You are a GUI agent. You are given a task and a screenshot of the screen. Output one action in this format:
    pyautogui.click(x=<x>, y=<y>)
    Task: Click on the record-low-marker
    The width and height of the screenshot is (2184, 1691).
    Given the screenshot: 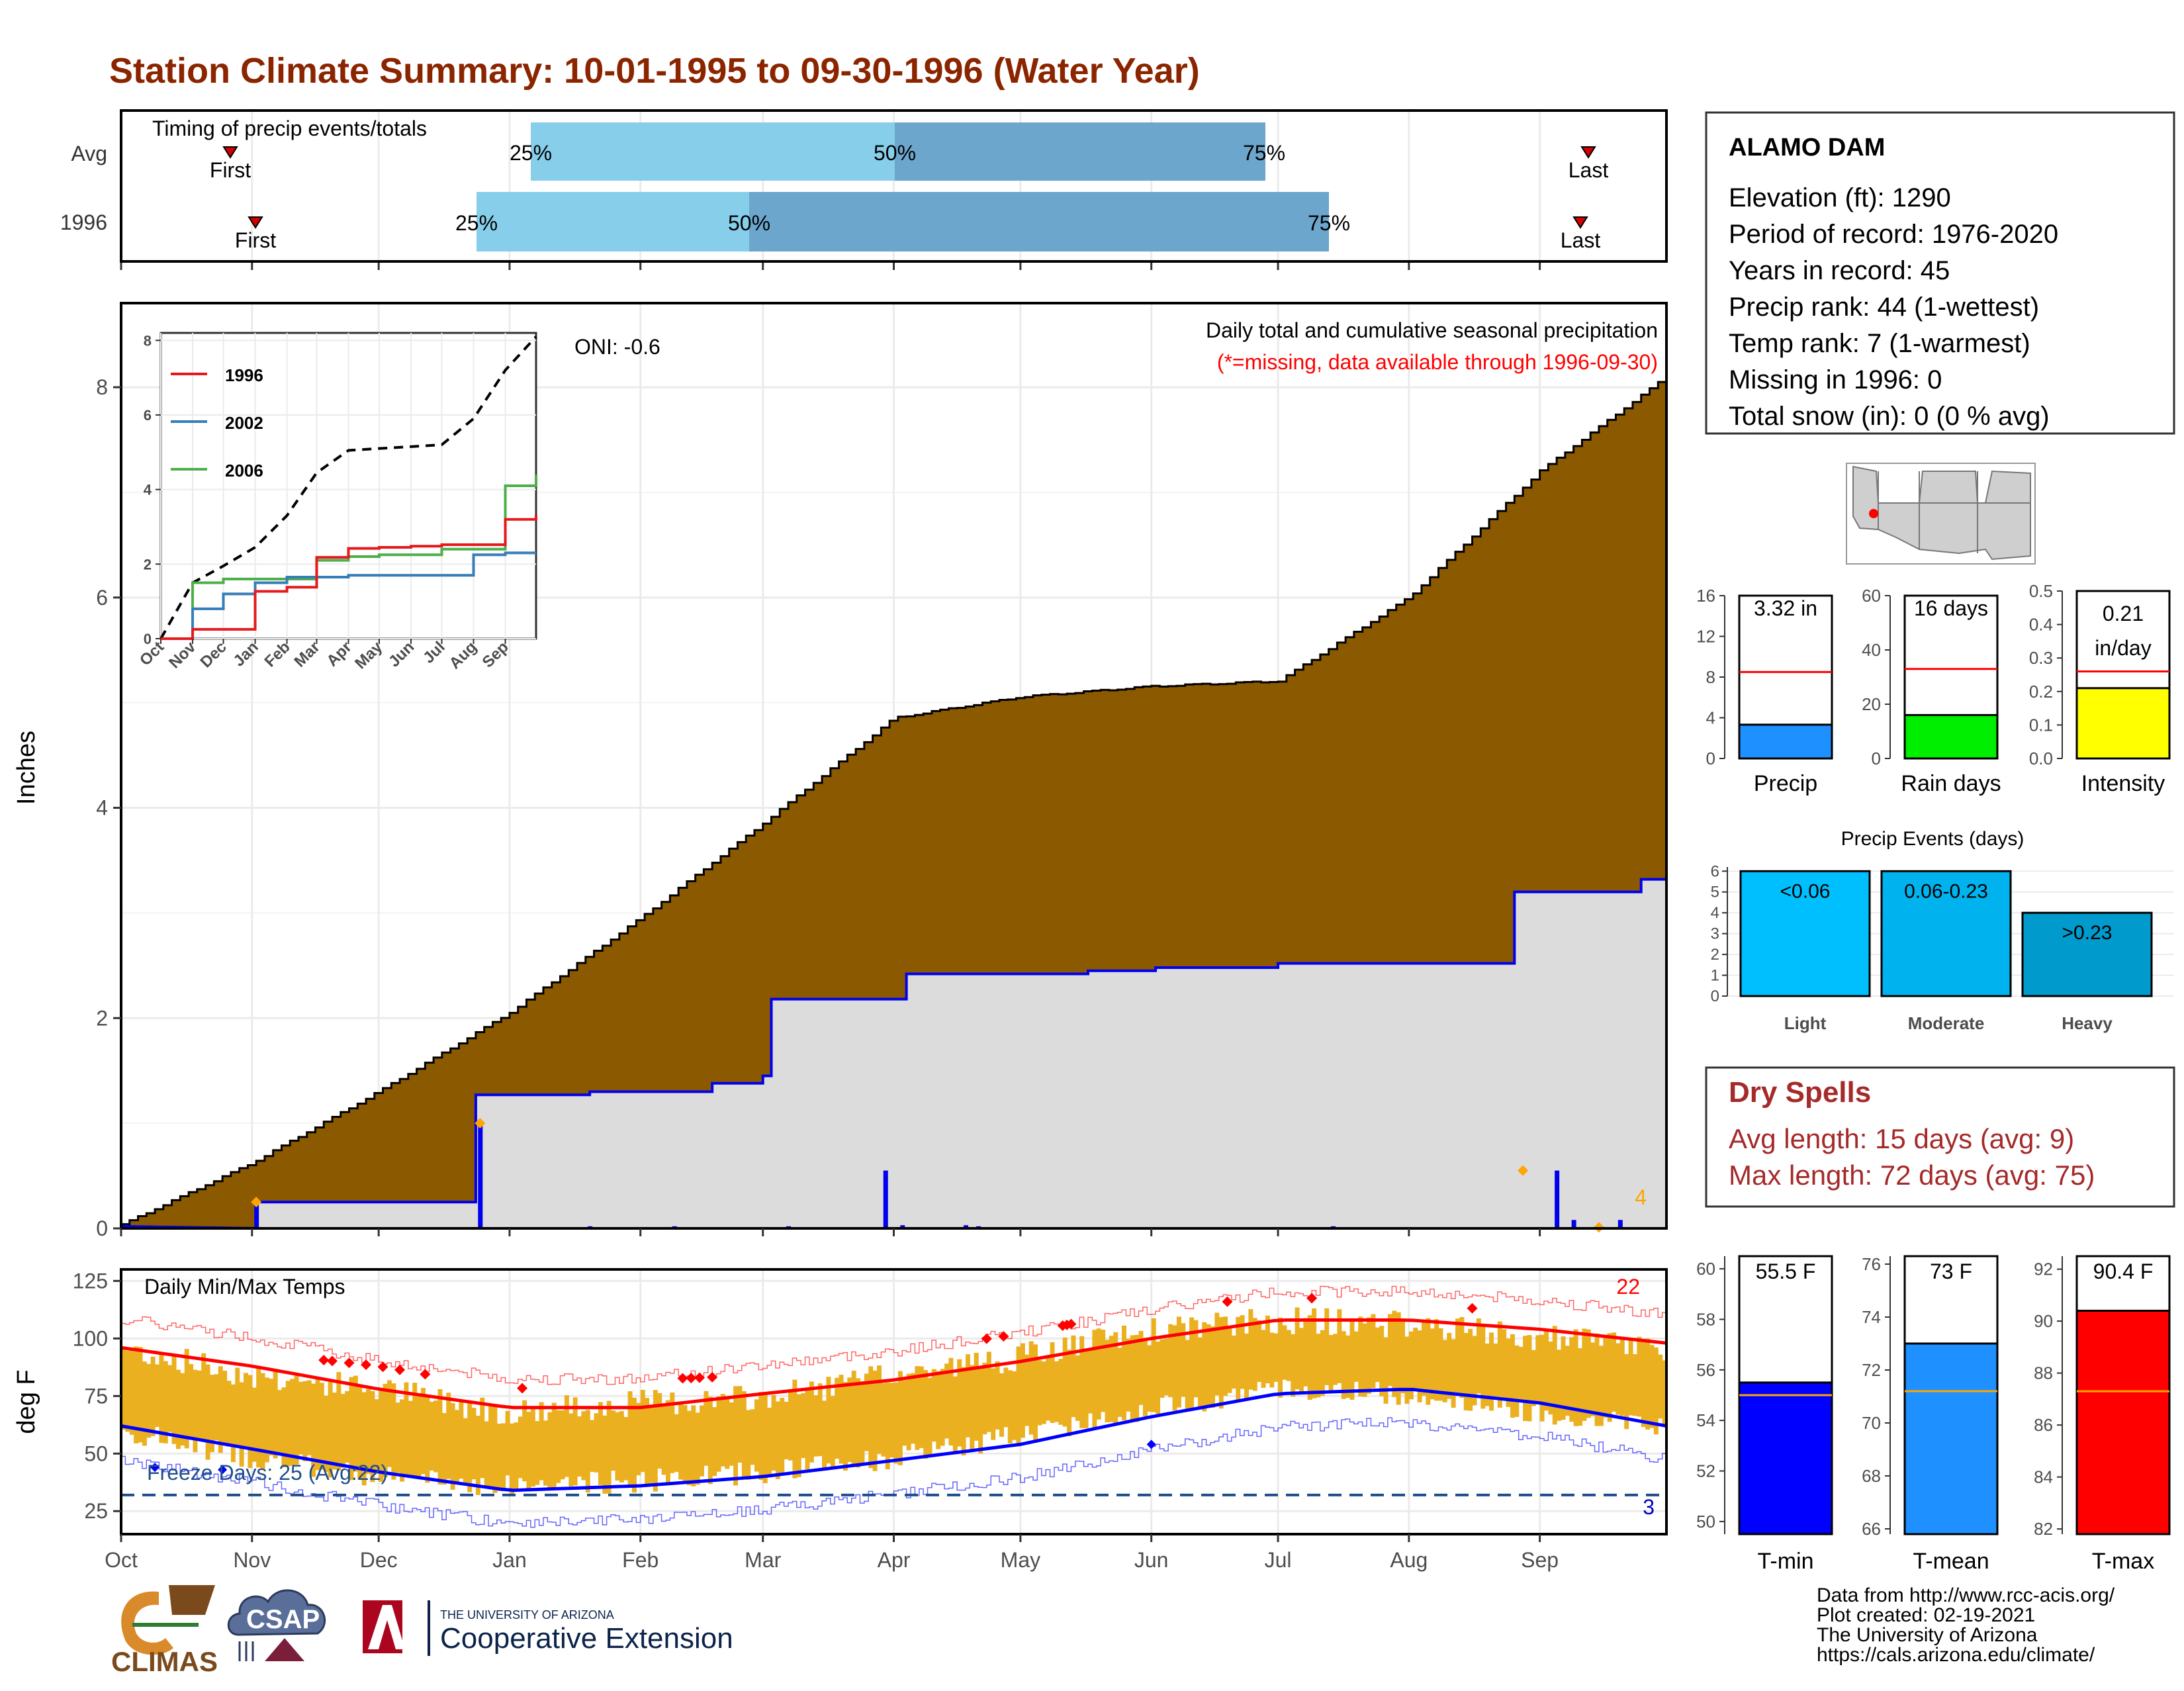 What is the action you would take?
    pyautogui.click(x=155, y=1468)
    